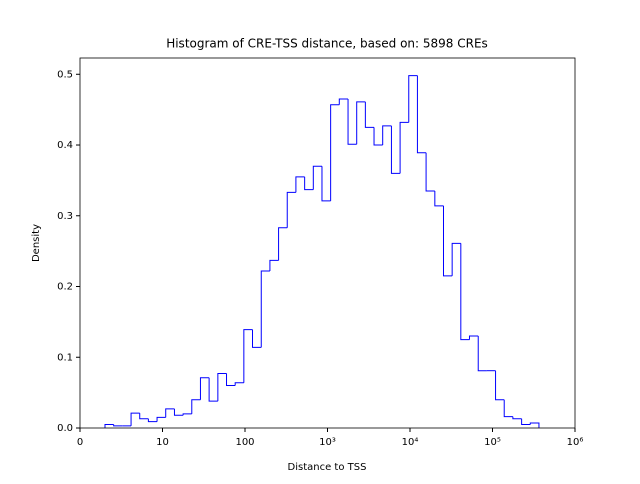 The width and height of the screenshot is (640, 484). What do you see at coordinates (65, 145) in the screenshot?
I see `y-tick-label: 0.4` at bounding box center [65, 145].